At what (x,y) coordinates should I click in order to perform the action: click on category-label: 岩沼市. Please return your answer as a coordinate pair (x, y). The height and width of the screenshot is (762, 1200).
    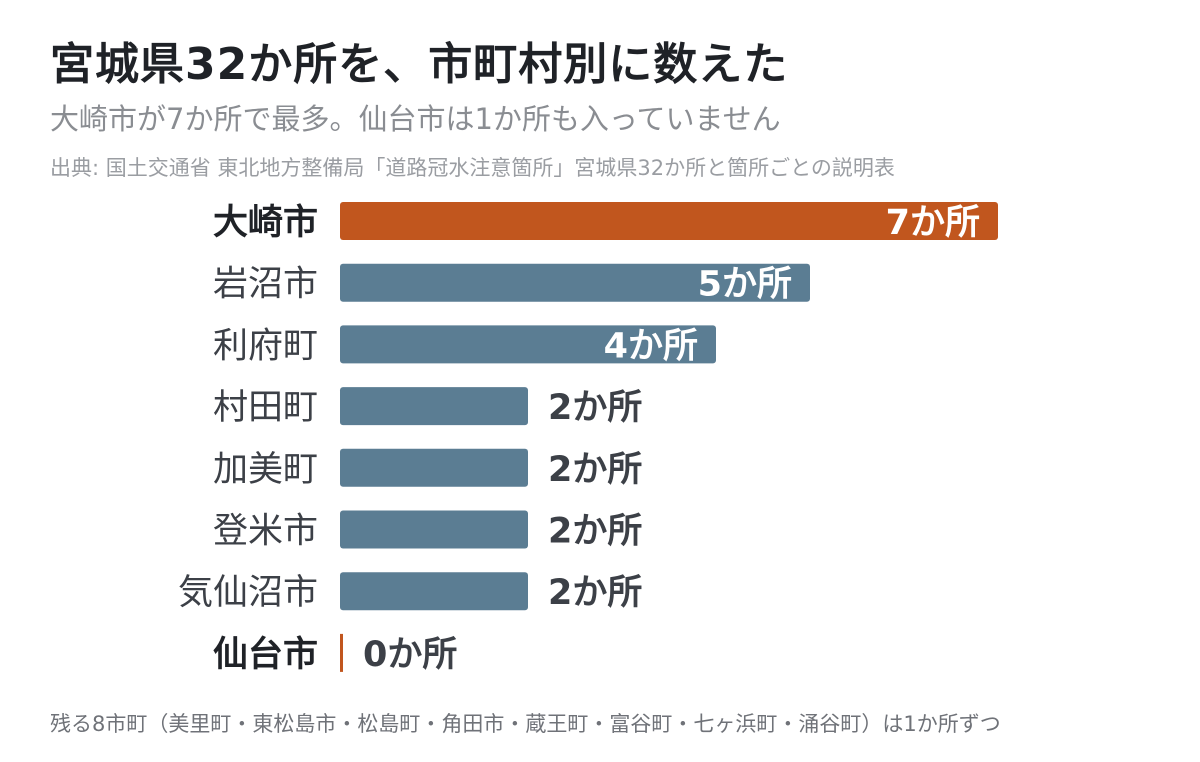
    Looking at the image, I should click on (265, 285).